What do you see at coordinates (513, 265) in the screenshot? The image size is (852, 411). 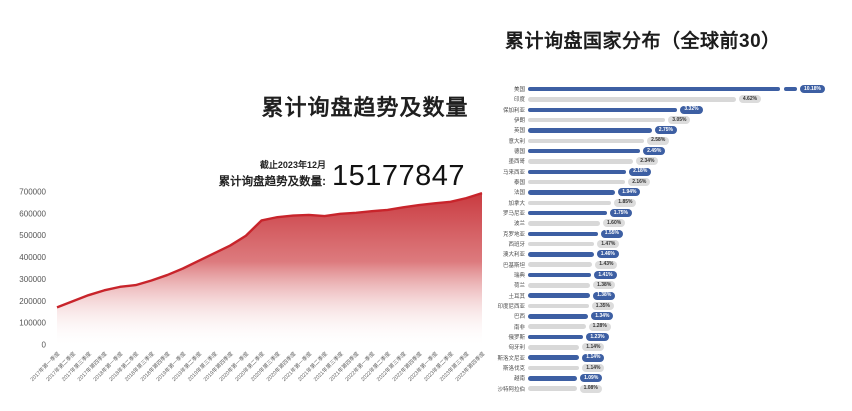 I see `country-label: 巴基斯坦` at bounding box center [513, 265].